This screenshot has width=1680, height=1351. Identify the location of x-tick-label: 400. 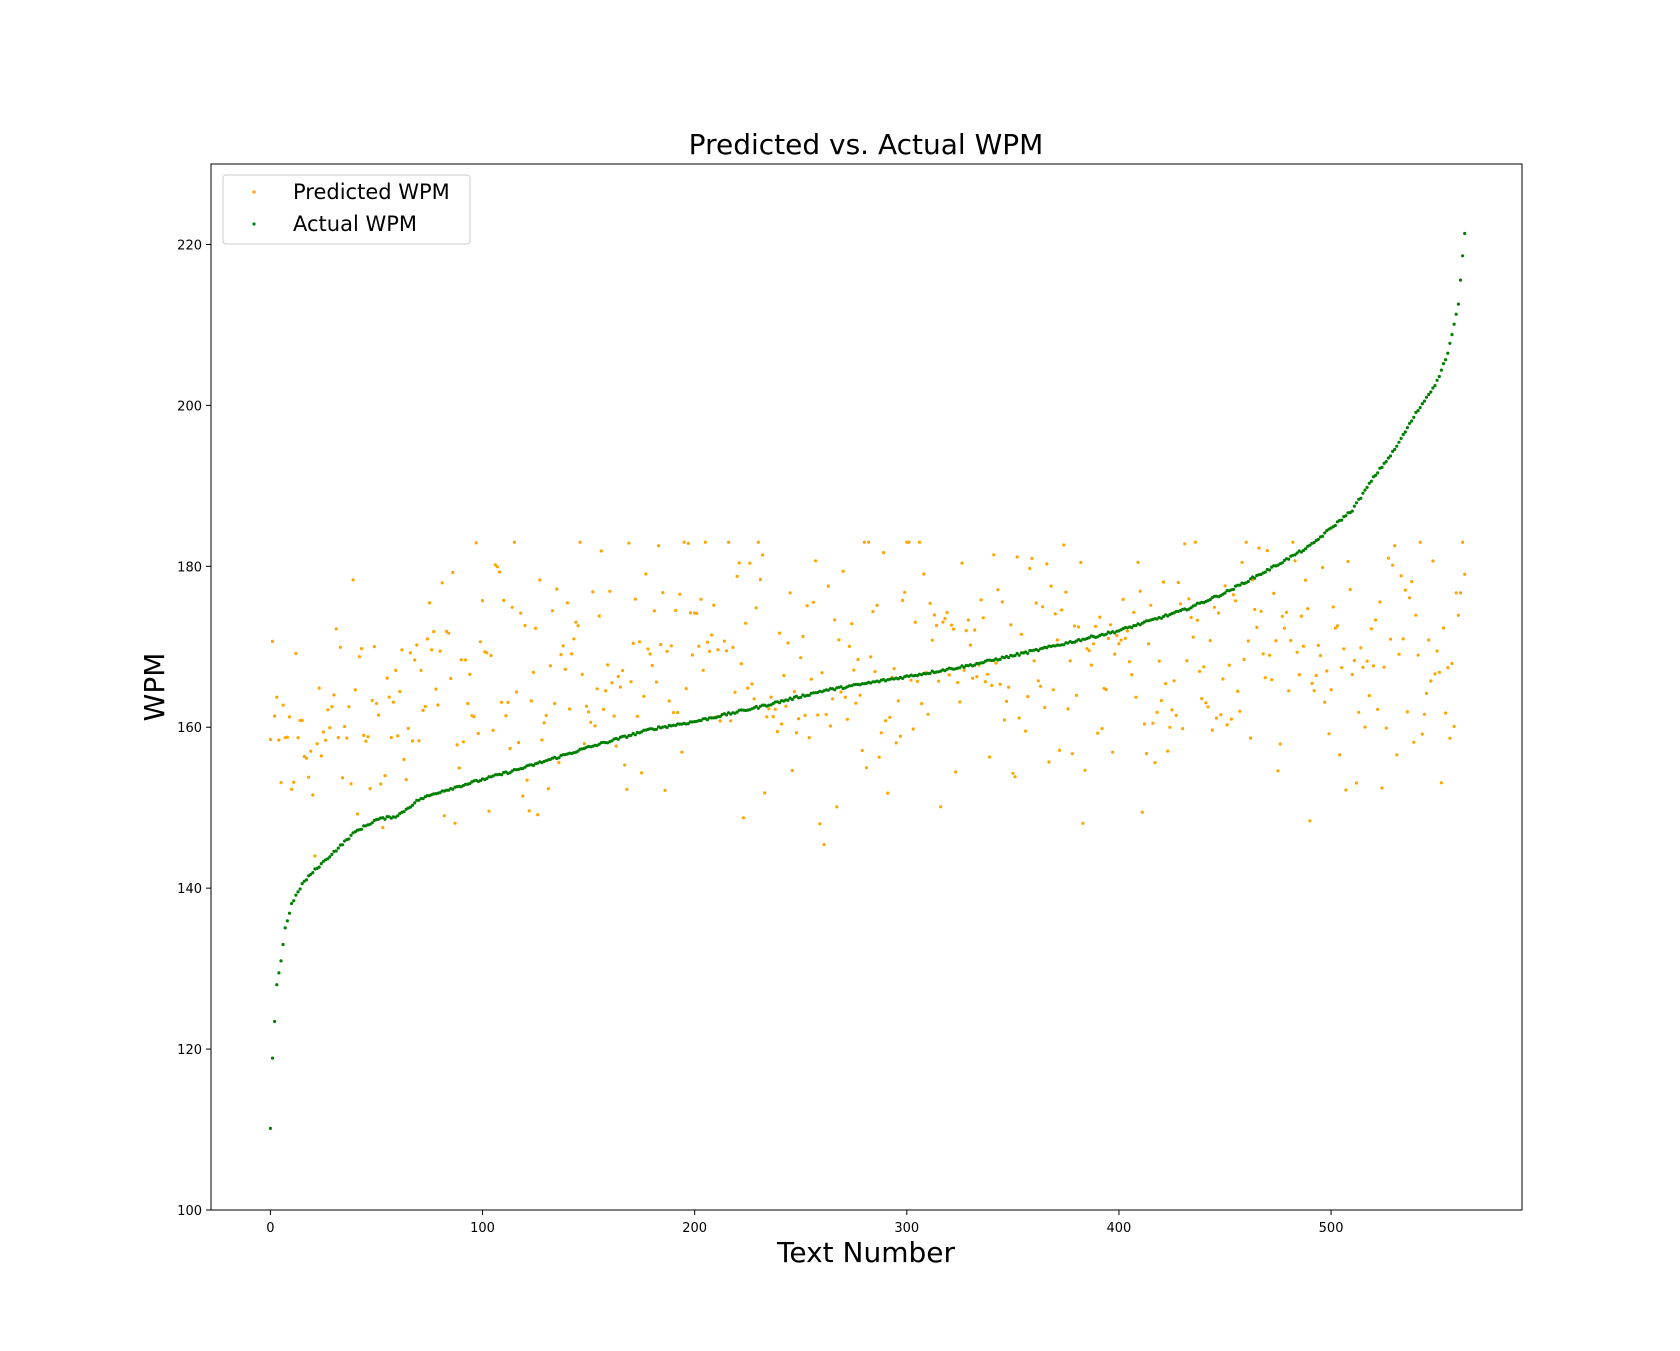
(1119, 1228).